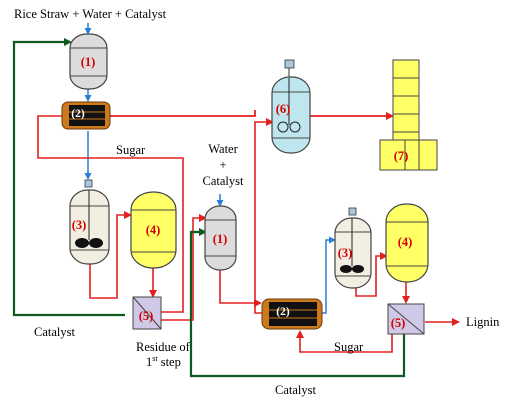  I want to click on reactor-1a: (1), so click(88, 61).